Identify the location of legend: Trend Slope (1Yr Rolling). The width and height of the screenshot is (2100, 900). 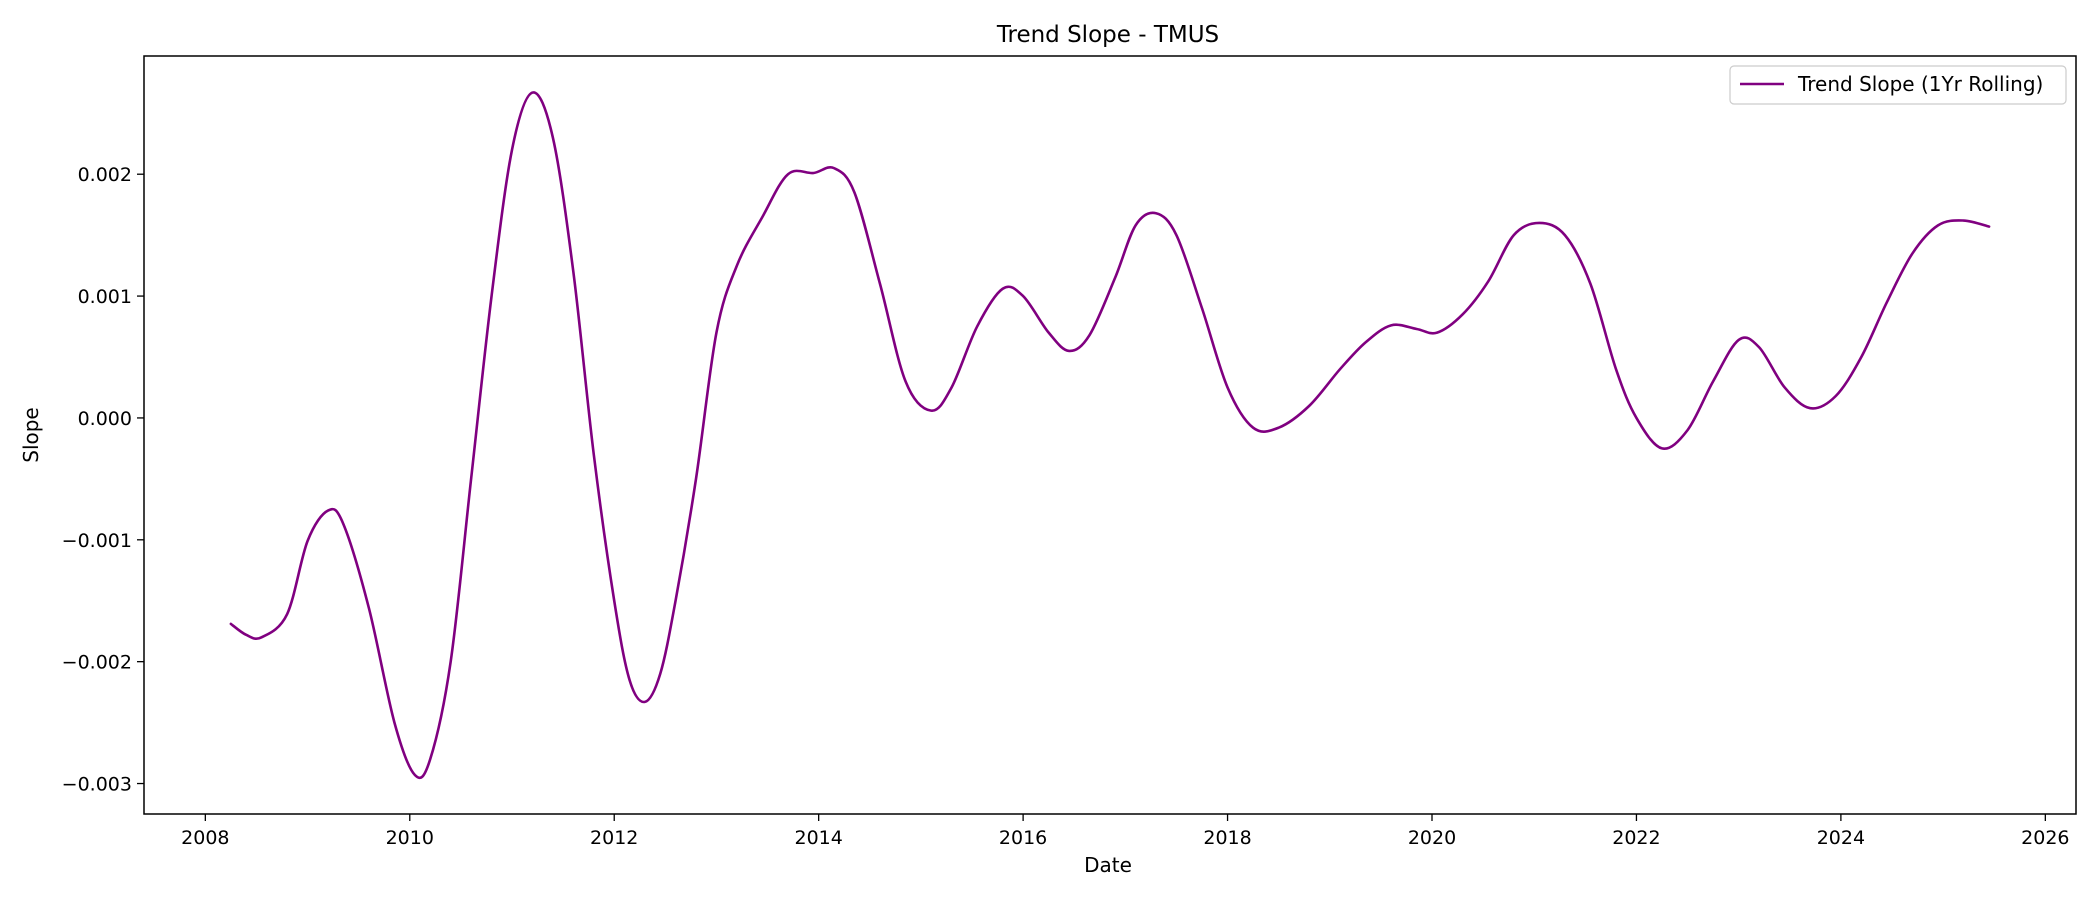
(1898, 85).